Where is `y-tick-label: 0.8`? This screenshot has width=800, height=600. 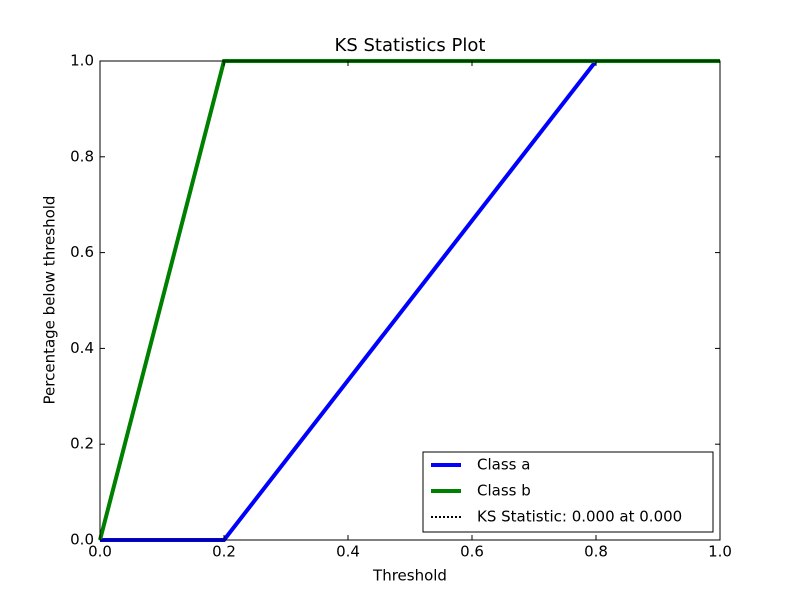 y-tick-label: 0.8 is located at coordinates (82, 156).